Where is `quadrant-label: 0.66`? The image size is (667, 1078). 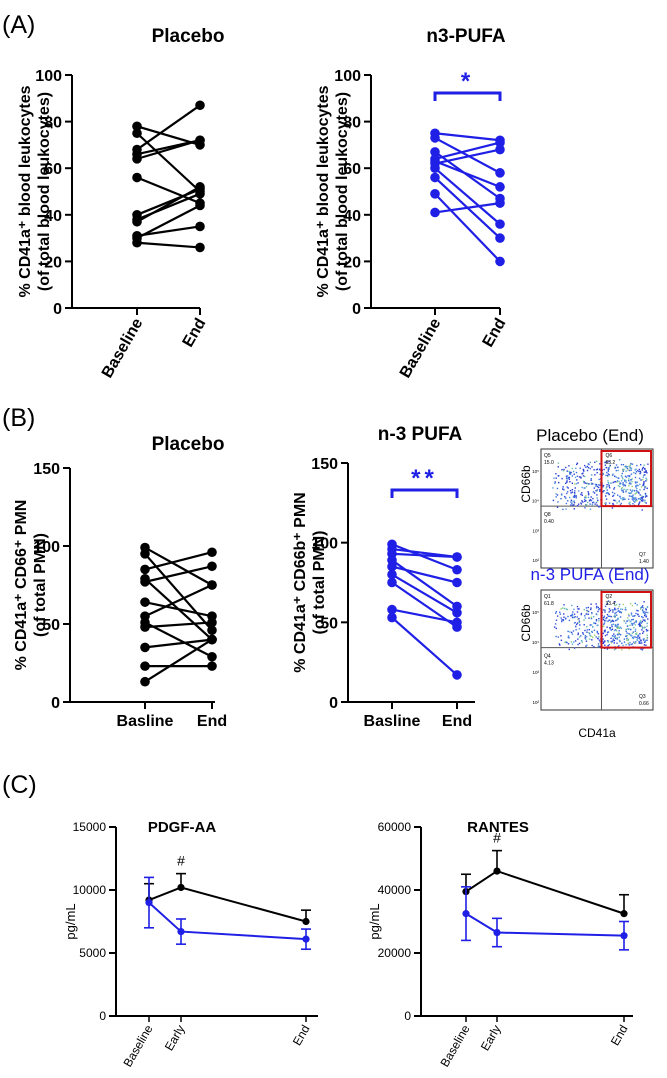
quadrant-label: 0.66 is located at coordinates (644, 704).